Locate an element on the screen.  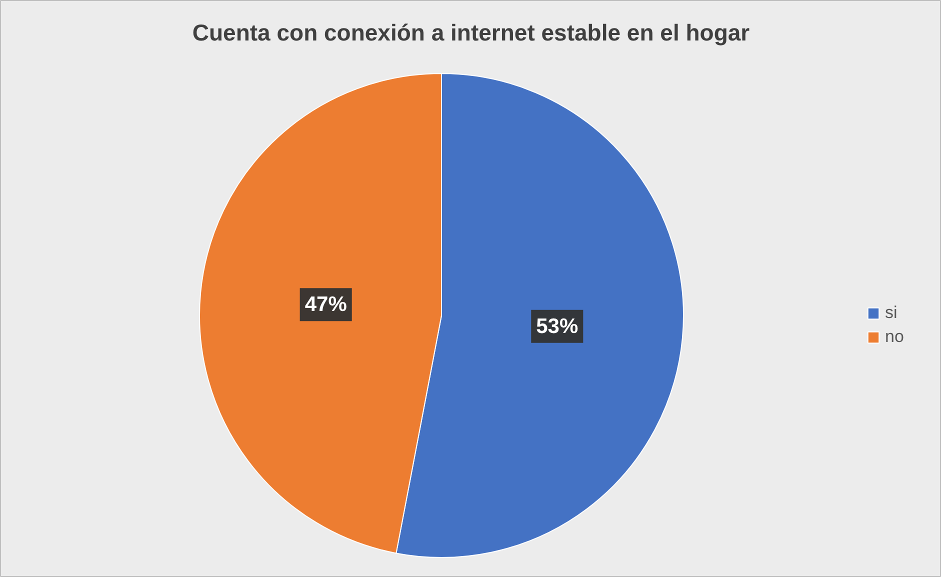
chart-title: Cuenta con conexión a internet estable en el hogar is located at coordinates (471, 33).